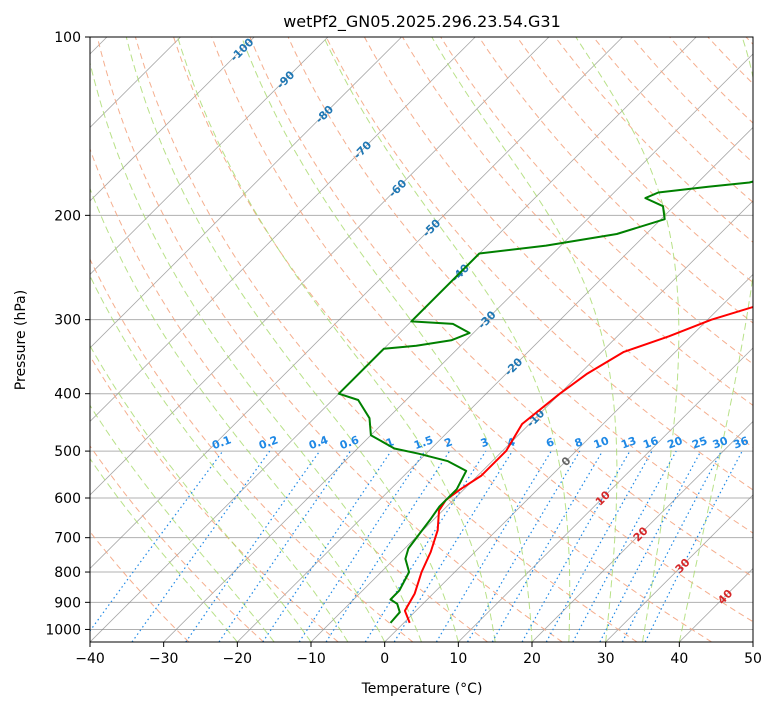 This screenshot has width=775, height=708. Describe the element at coordinates (221, 442) in the screenshot. I see `mixing-ratio-label: 0.1` at that location.